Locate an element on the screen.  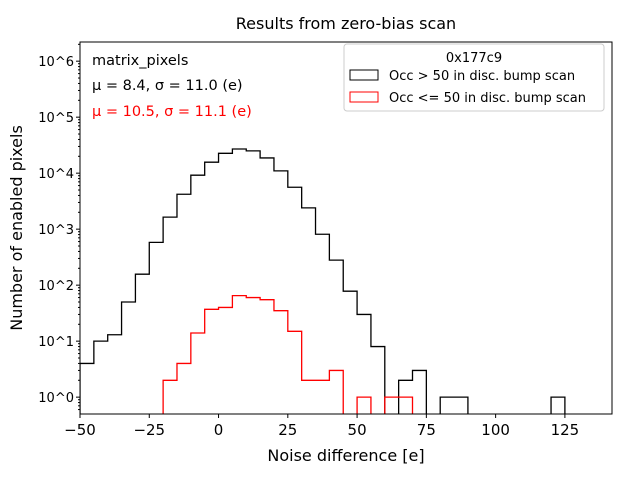
x-tick-label: 25 is located at coordinates (287, 430).